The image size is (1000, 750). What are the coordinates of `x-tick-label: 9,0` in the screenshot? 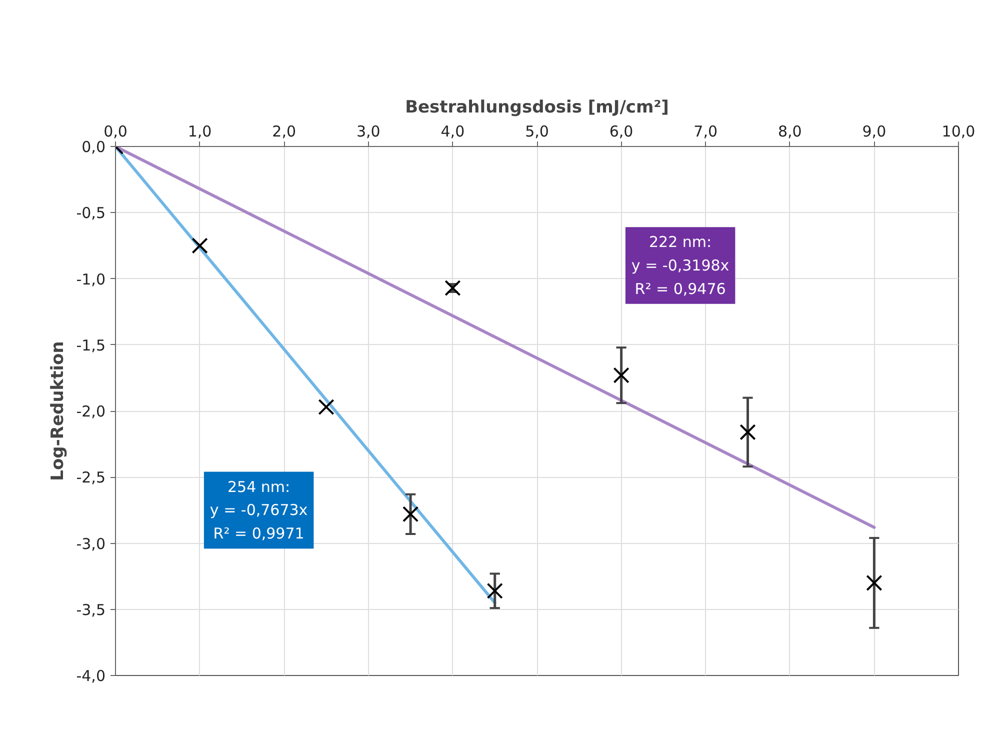 It's located at (874, 131).